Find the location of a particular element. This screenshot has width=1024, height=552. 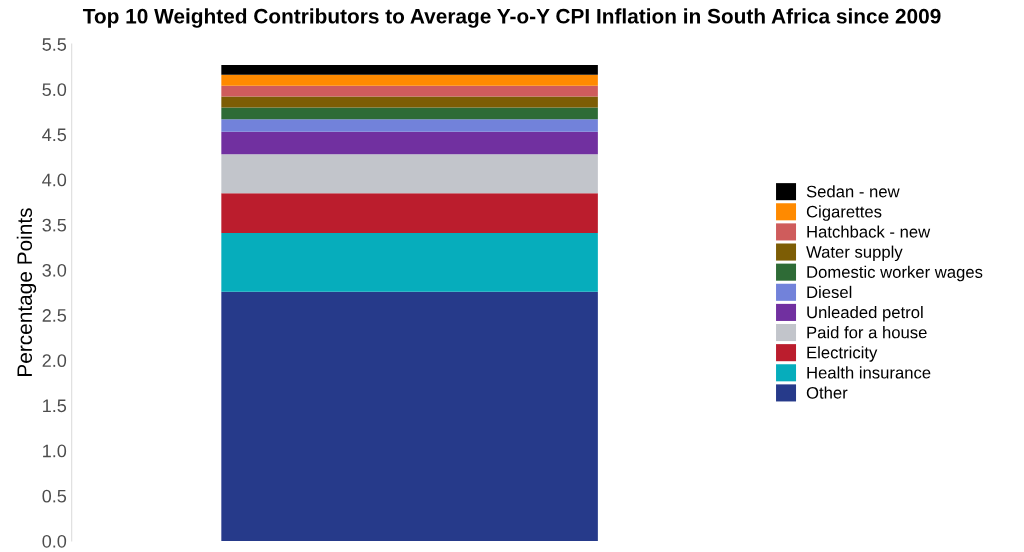

legend-label: Water supply is located at coordinates (854, 253).